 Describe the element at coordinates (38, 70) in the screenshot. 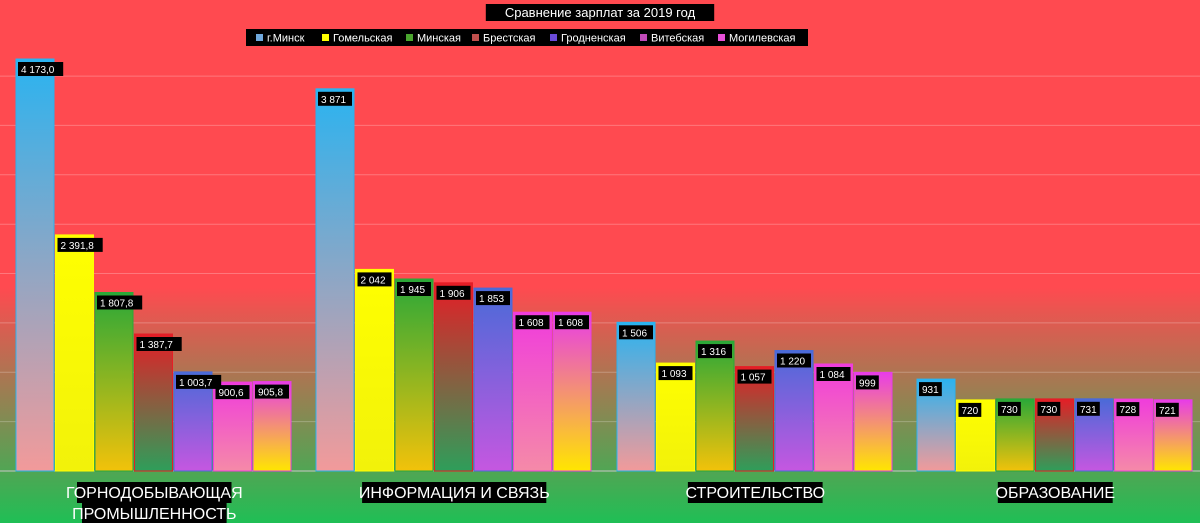

I see `data-label: 4 173,0` at that location.